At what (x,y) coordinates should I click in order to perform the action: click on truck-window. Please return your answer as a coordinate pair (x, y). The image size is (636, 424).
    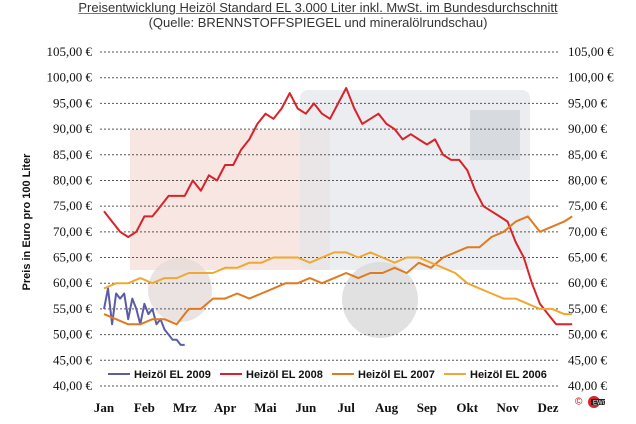
    Looking at the image, I should click on (495, 135).